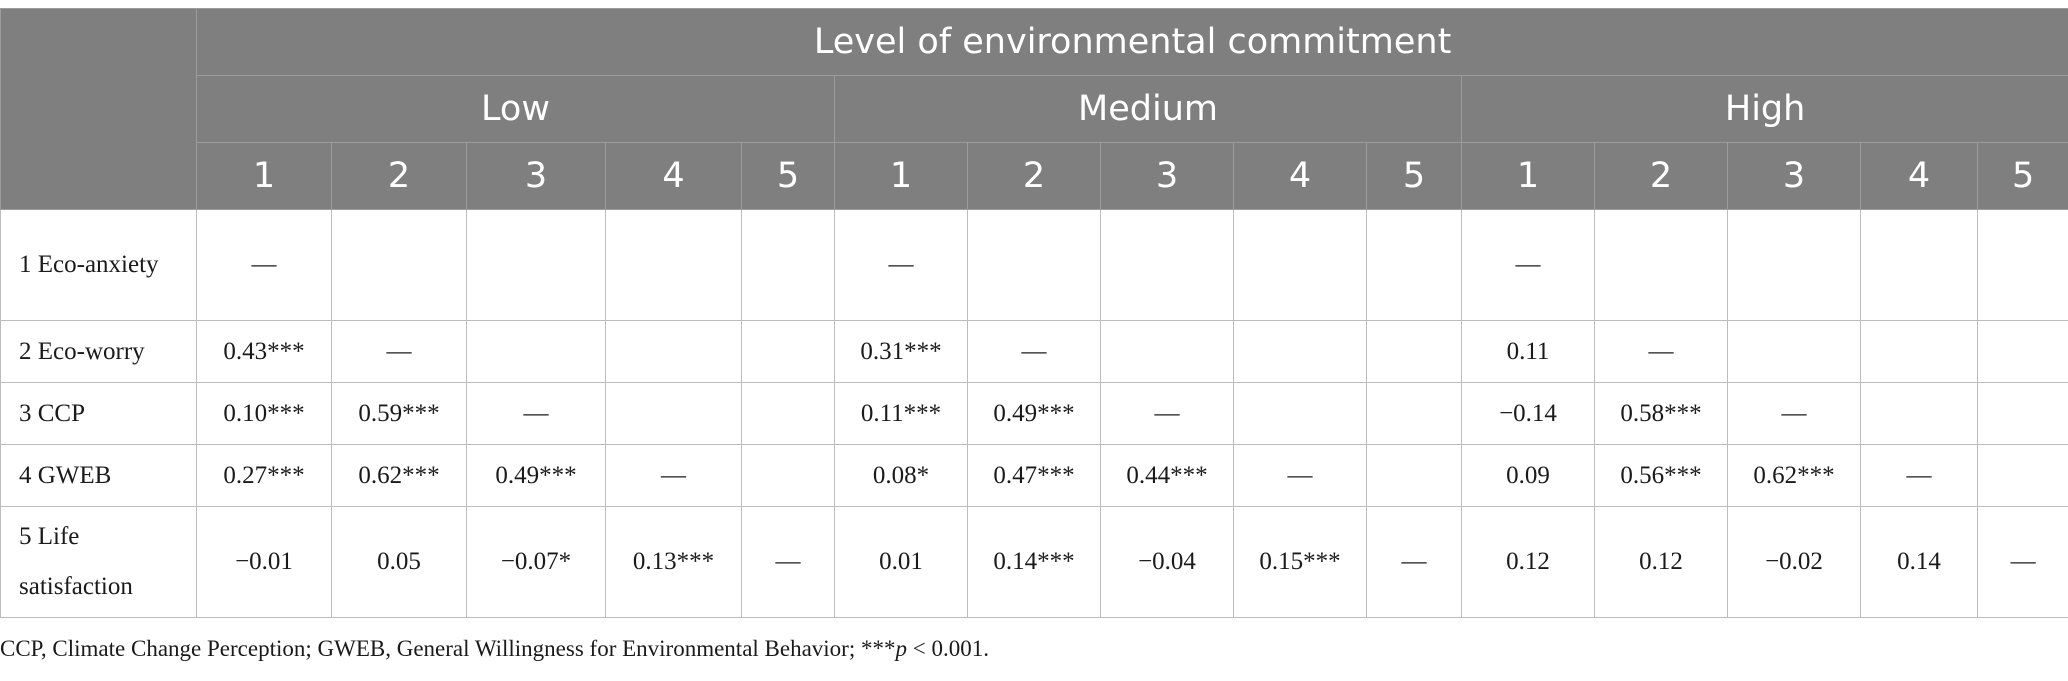 This screenshot has height=681, width=2068. What do you see at coordinates (1167, 562) in the screenshot?
I see `table-cell: −0.04` at bounding box center [1167, 562].